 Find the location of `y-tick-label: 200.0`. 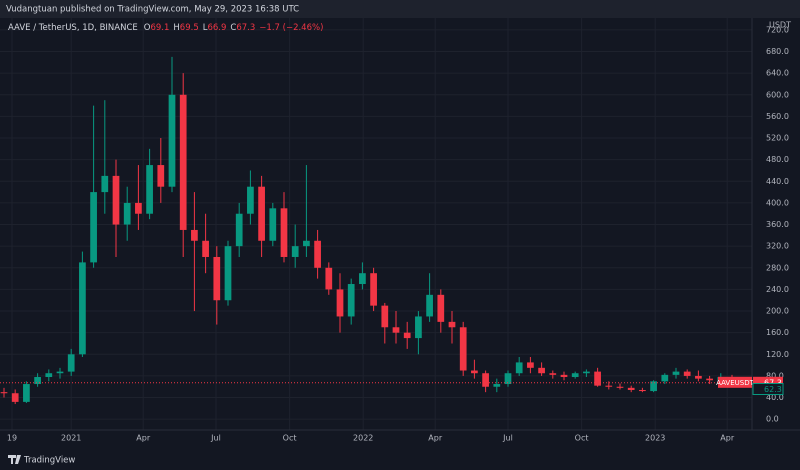

y-tick-label: 200.0 is located at coordinates (777, 311).